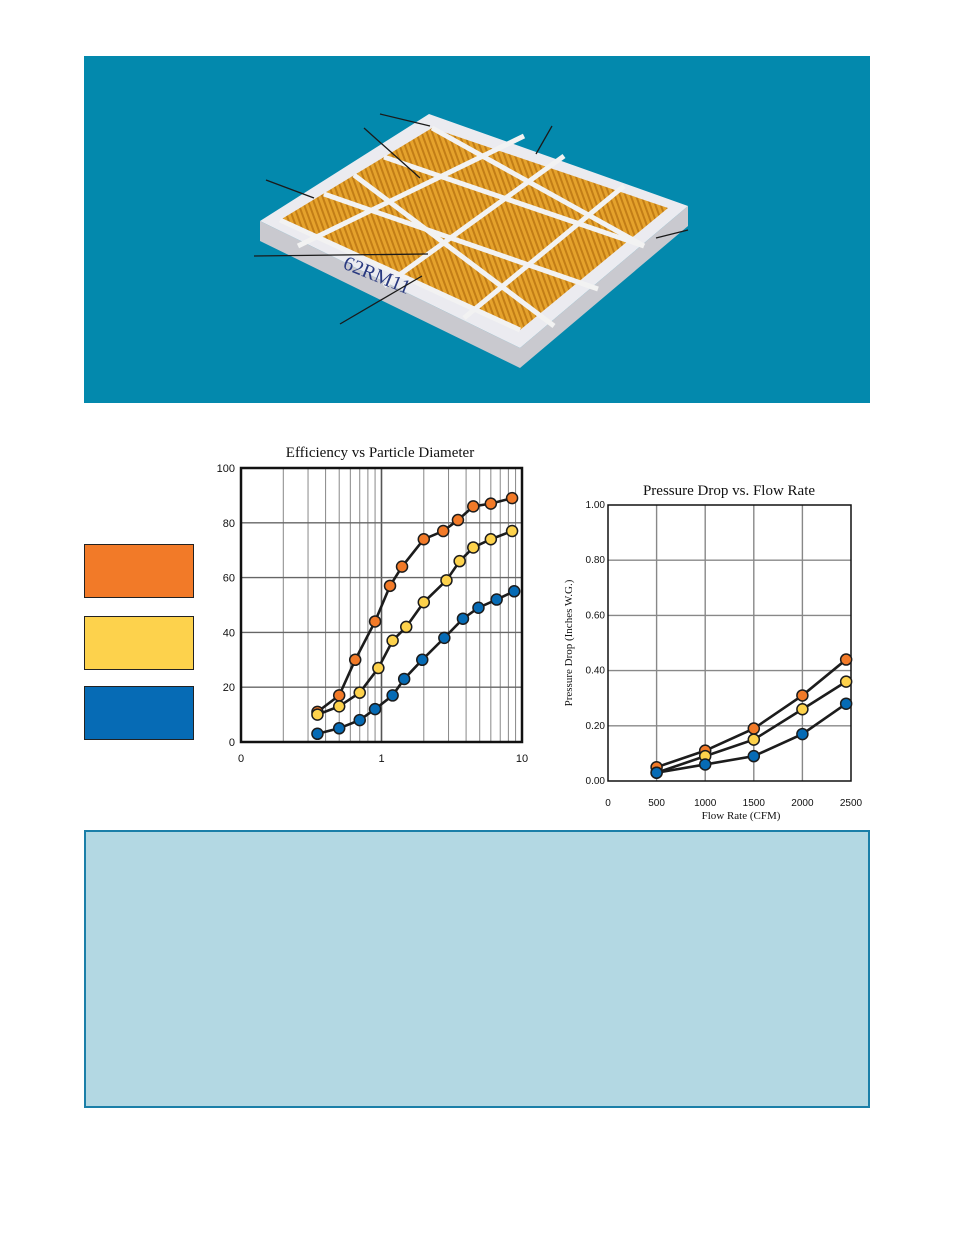 This screenshot has height=1235, width=954. I want to click on pressure-drop-x-axis-label: Flow Rate (CFM), so click(741, 816).